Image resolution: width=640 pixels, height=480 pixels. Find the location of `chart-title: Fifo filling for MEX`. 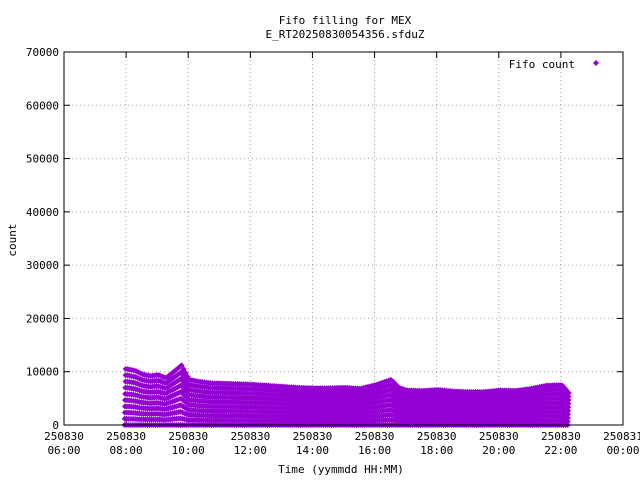

chart-title: Fifo filling for MEX is located at coordinates (345, 20).